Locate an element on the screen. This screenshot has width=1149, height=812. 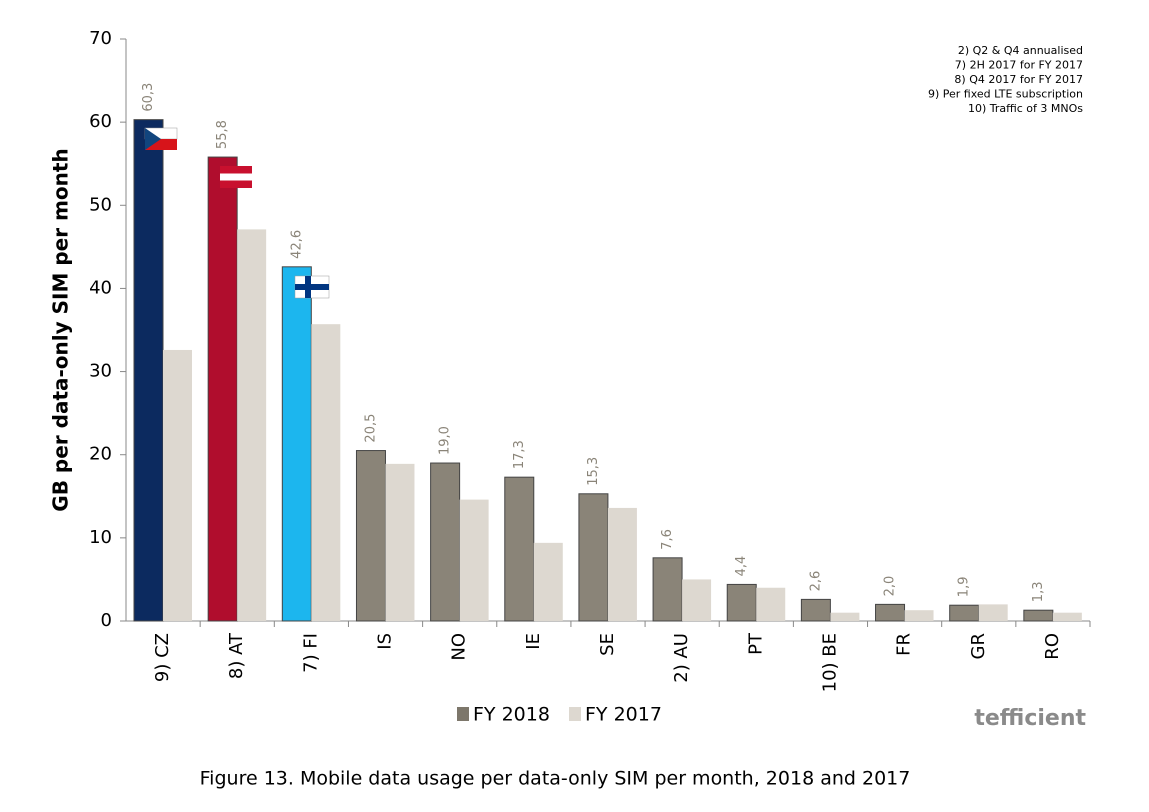
value-label: 4,4 is located at coordinates (741, 566).